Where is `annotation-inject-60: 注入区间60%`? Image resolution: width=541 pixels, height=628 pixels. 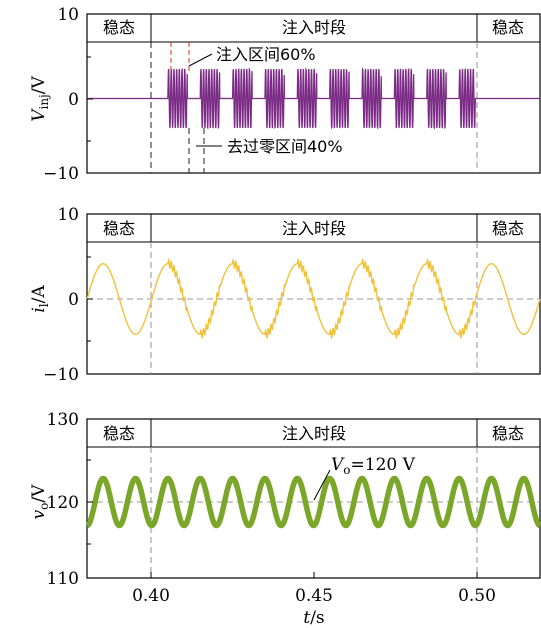 annotation-inject-60: 注入区间60% is located at coordinates (266, 54).